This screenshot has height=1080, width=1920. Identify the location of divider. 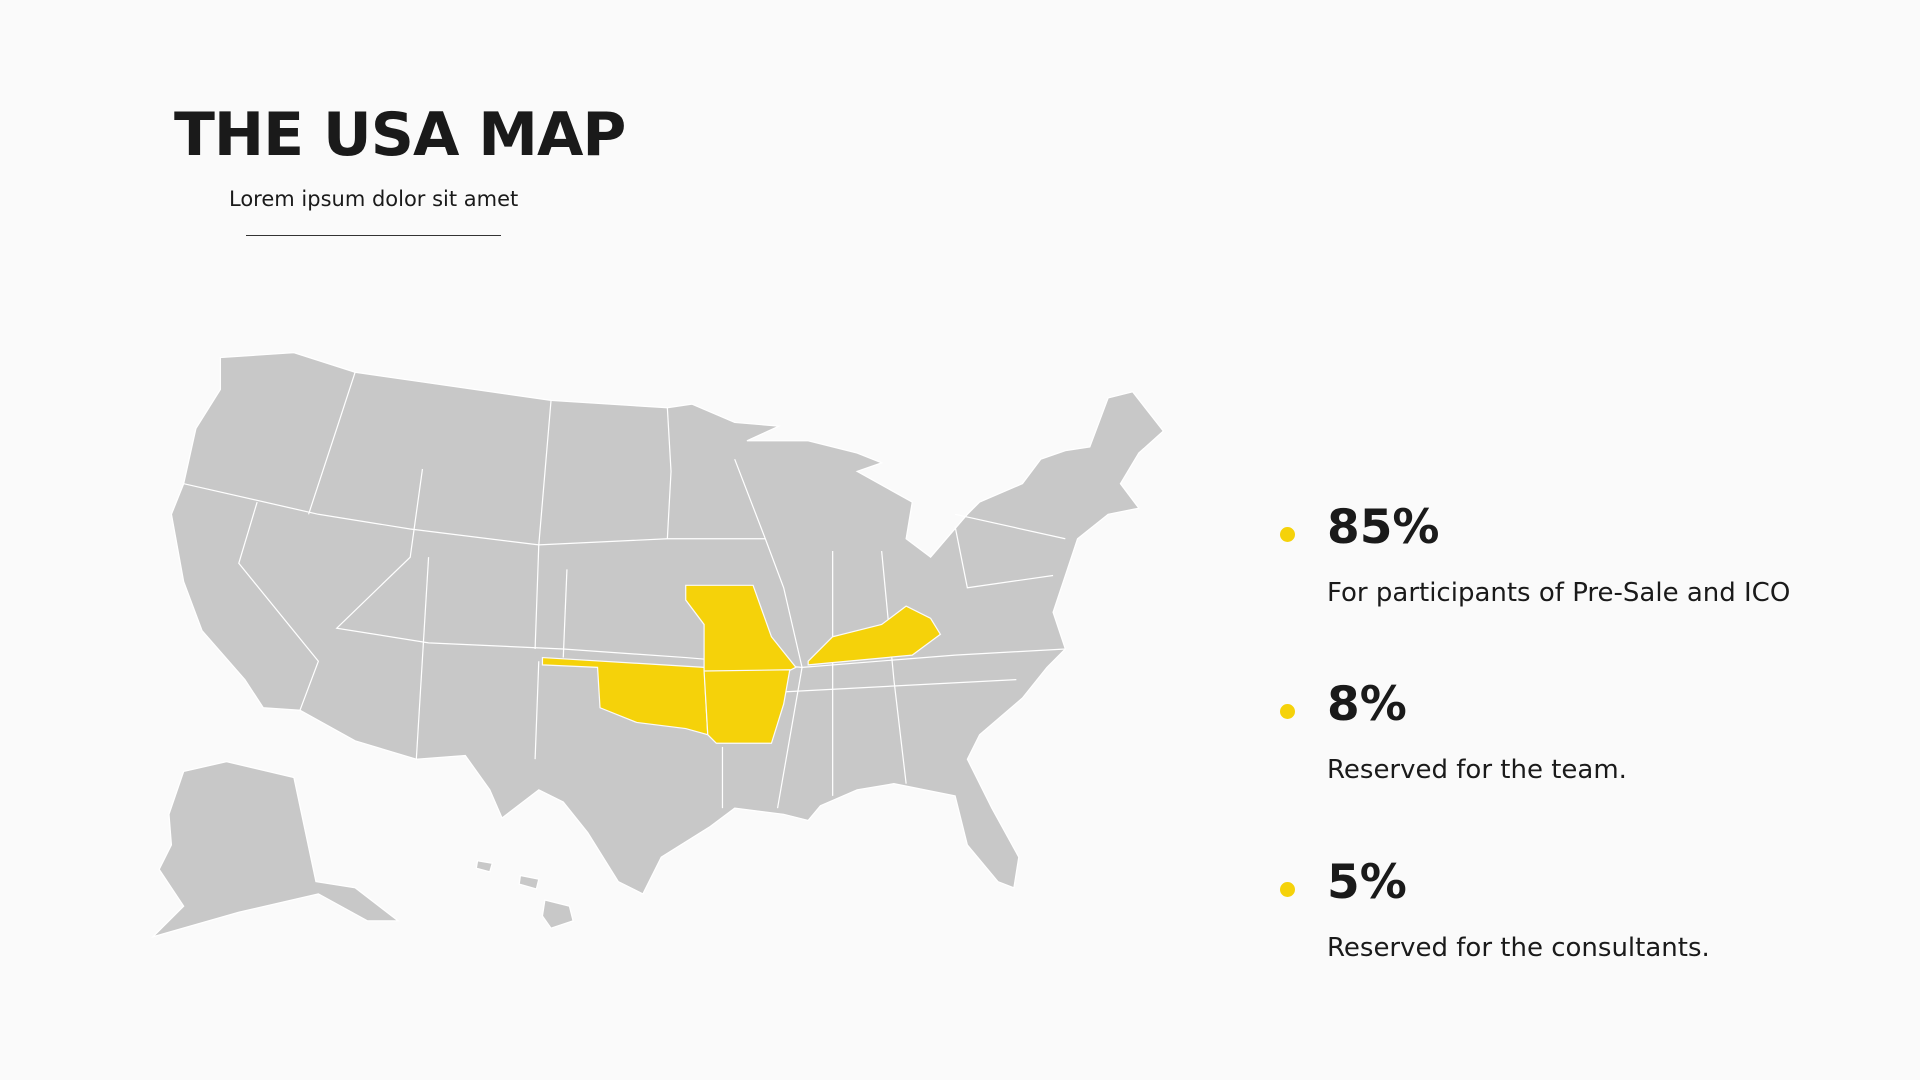
(373, 235).